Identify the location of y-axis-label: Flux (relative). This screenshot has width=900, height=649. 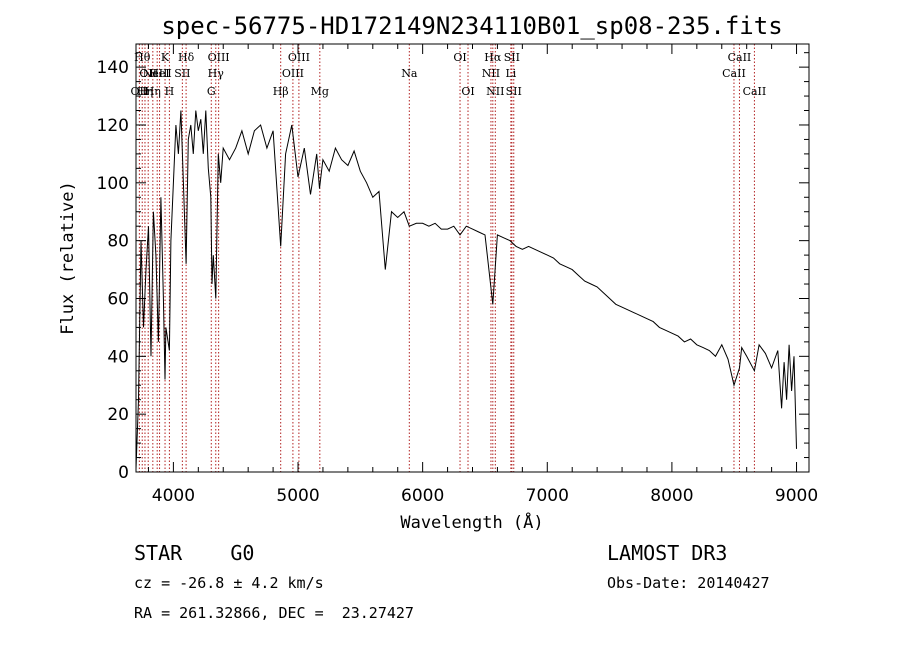
(68, 258).